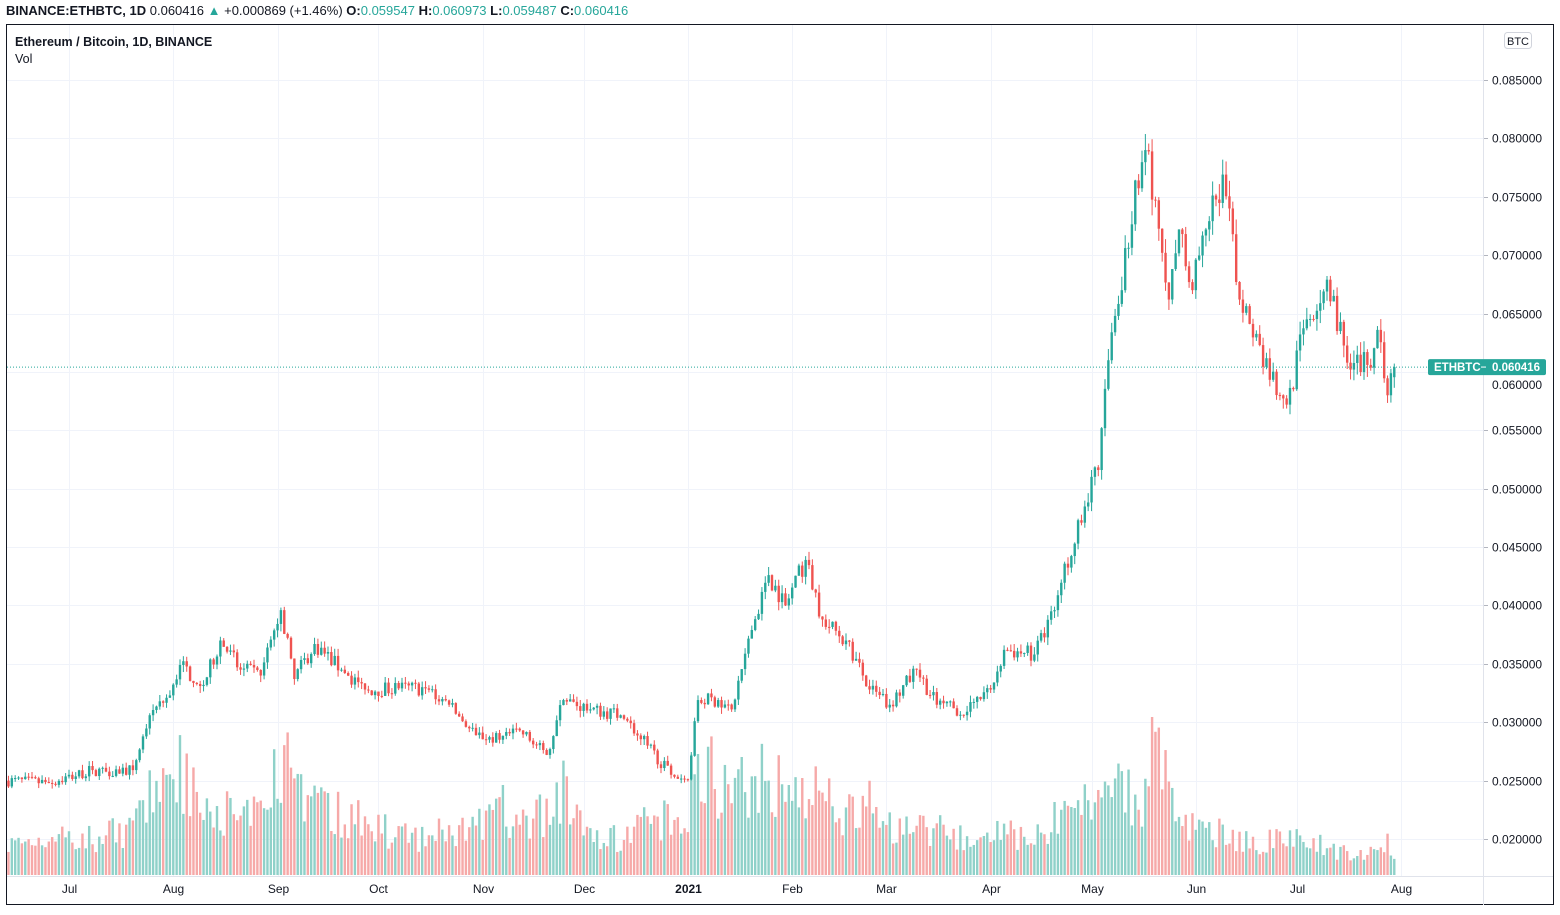  What do you see at coordinates (1518, 40) in the screenshot?
I see `currency-badge: BTC` at bounding box center [1518, 40].